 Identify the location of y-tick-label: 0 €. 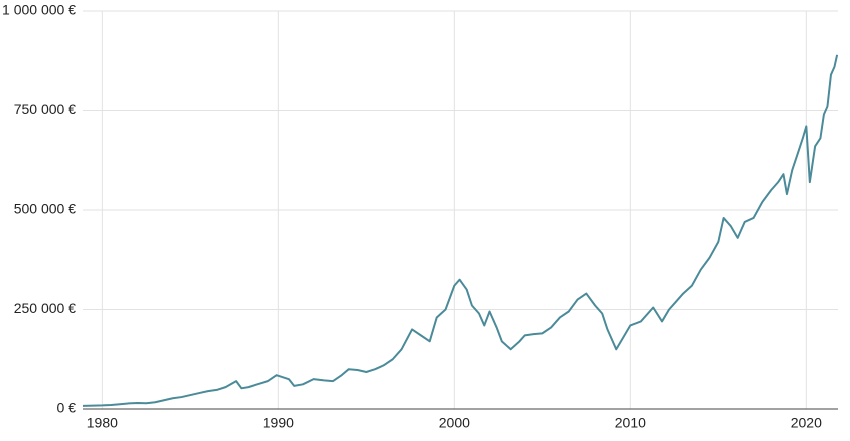
(67, 408).